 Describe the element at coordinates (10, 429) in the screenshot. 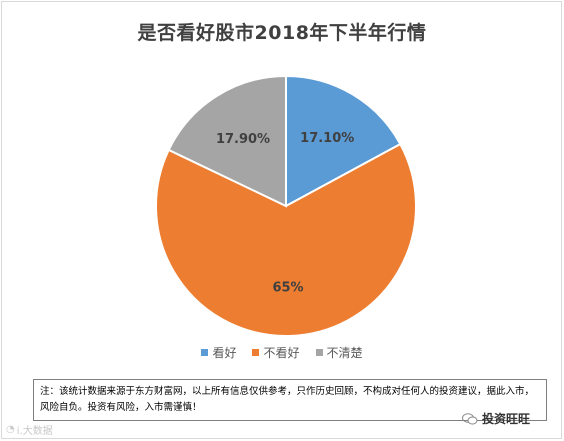

I see `watermark-icon: ◔` at that location.